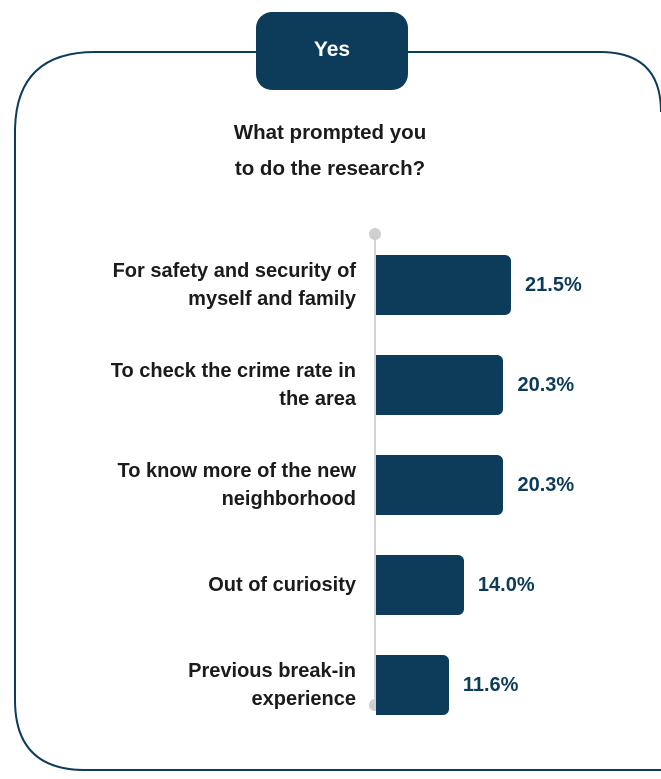 This screenshot has height=779, width=661. I want to click on tab-label: Yes, so click(332, 49).